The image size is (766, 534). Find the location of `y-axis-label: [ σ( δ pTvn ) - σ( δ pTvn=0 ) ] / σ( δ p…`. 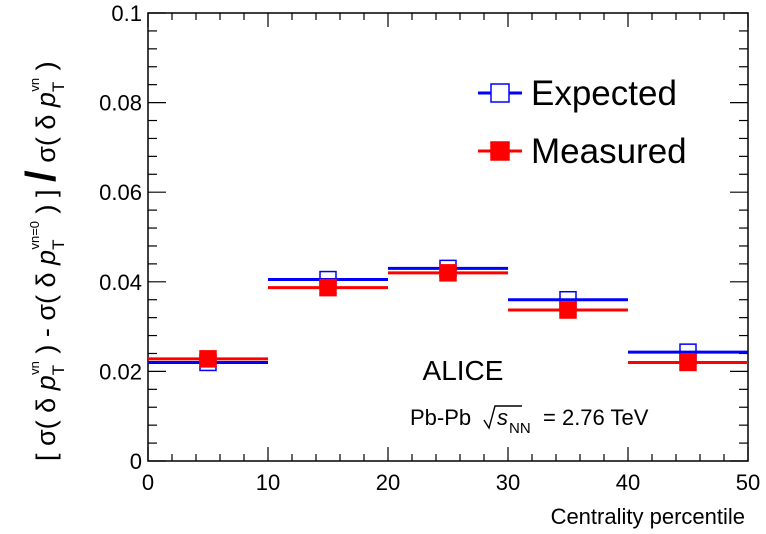

y-axis-label: [ σ( δ pTvn ) - σ( δ pTvn=0 ) ] / σ( δ p… is located at coordinates (42, 261).